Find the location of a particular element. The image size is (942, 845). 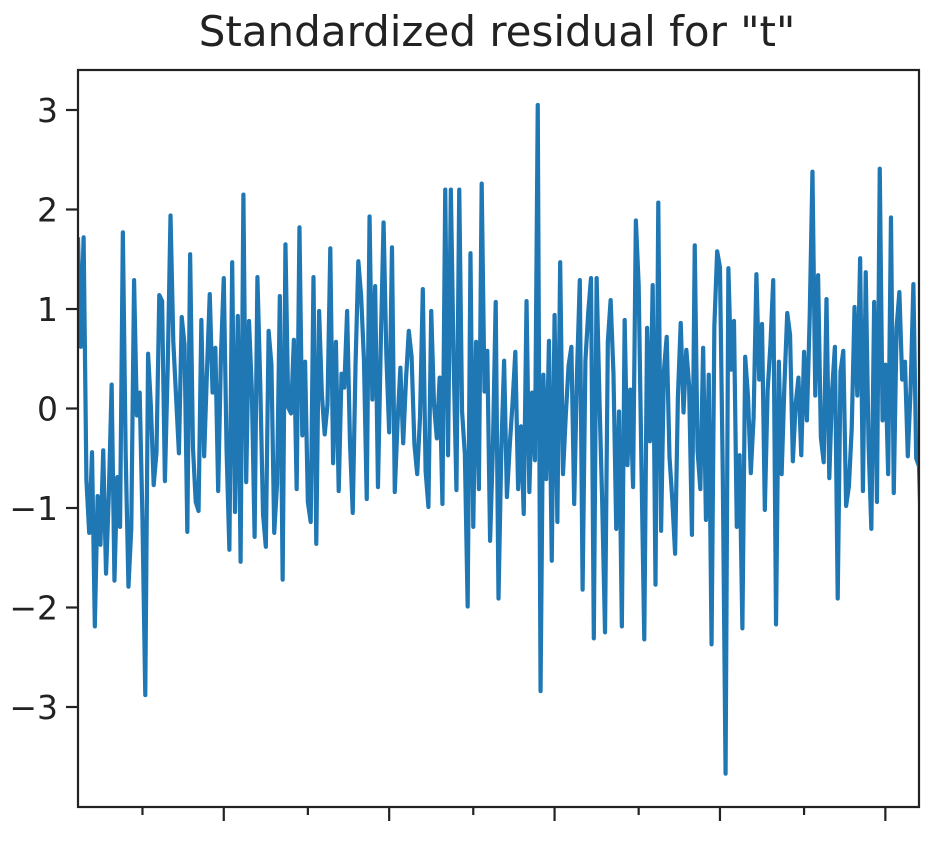

x-axis is located at coordinates (514, 814).